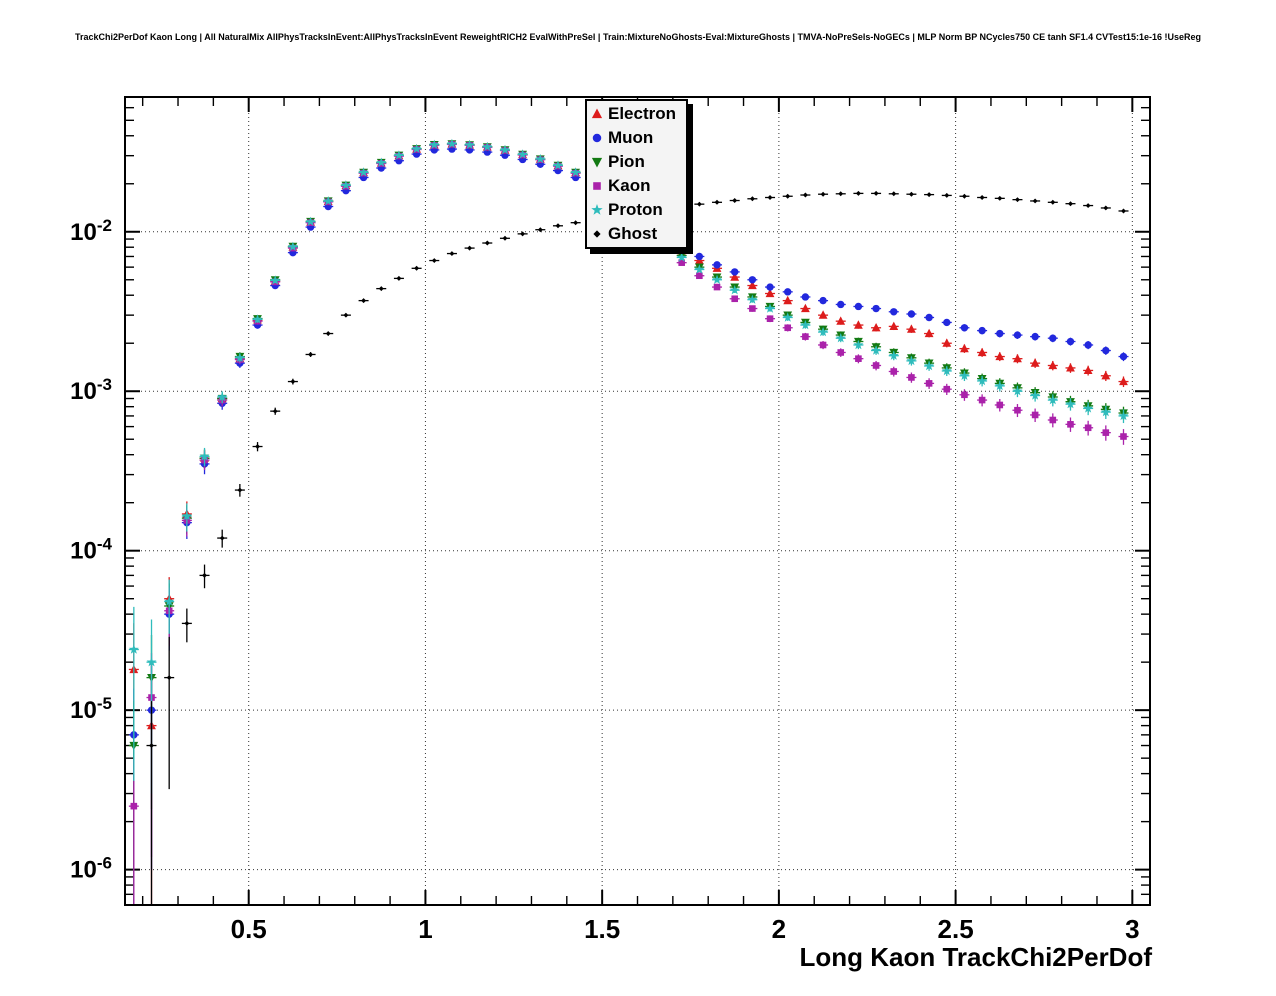  I want to click on legend-entry-proton: Proton, so click(636, 210).